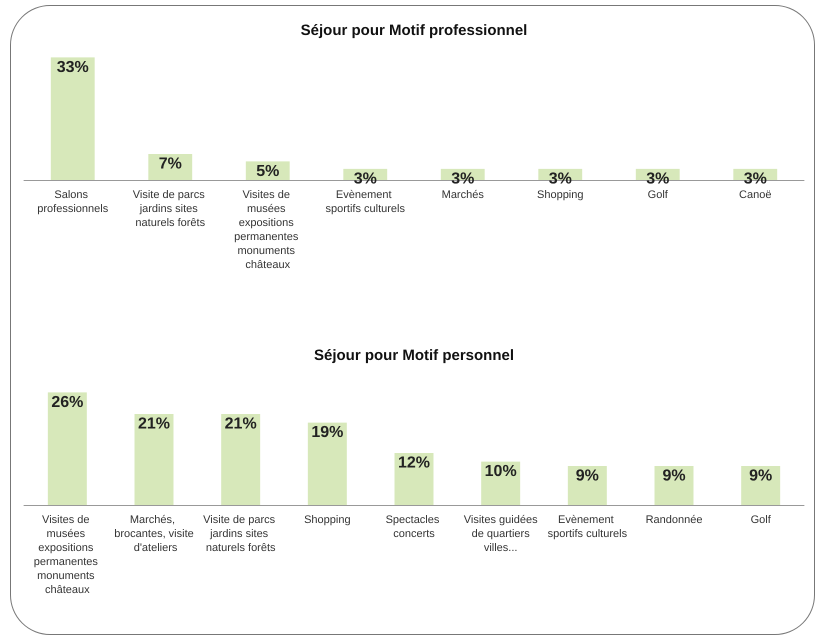 The width and height of the screenshot is (827, 642). Describe the element at coordinates (414, 463) in the screenshot. I see `data-label: 12%` at that location.